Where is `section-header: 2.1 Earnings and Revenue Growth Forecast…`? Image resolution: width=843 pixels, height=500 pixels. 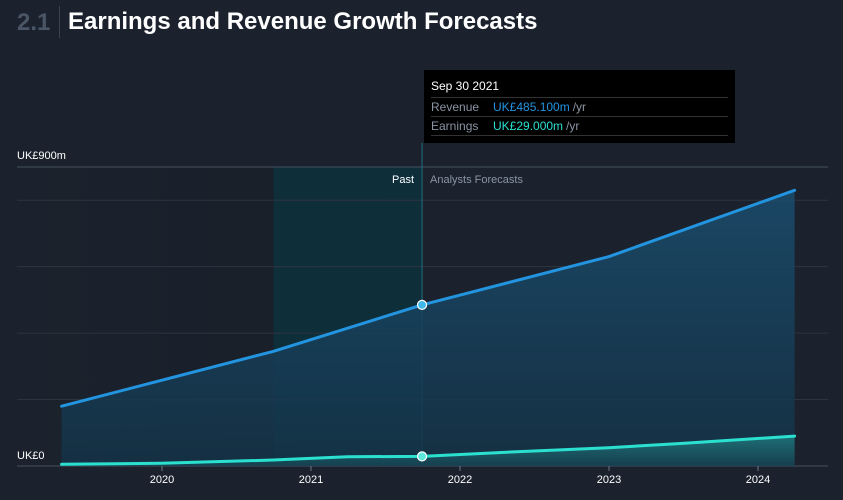
section-header: 2.1 Earnings and Revenue Growth Forecast… is located at coordinates (421, 23).